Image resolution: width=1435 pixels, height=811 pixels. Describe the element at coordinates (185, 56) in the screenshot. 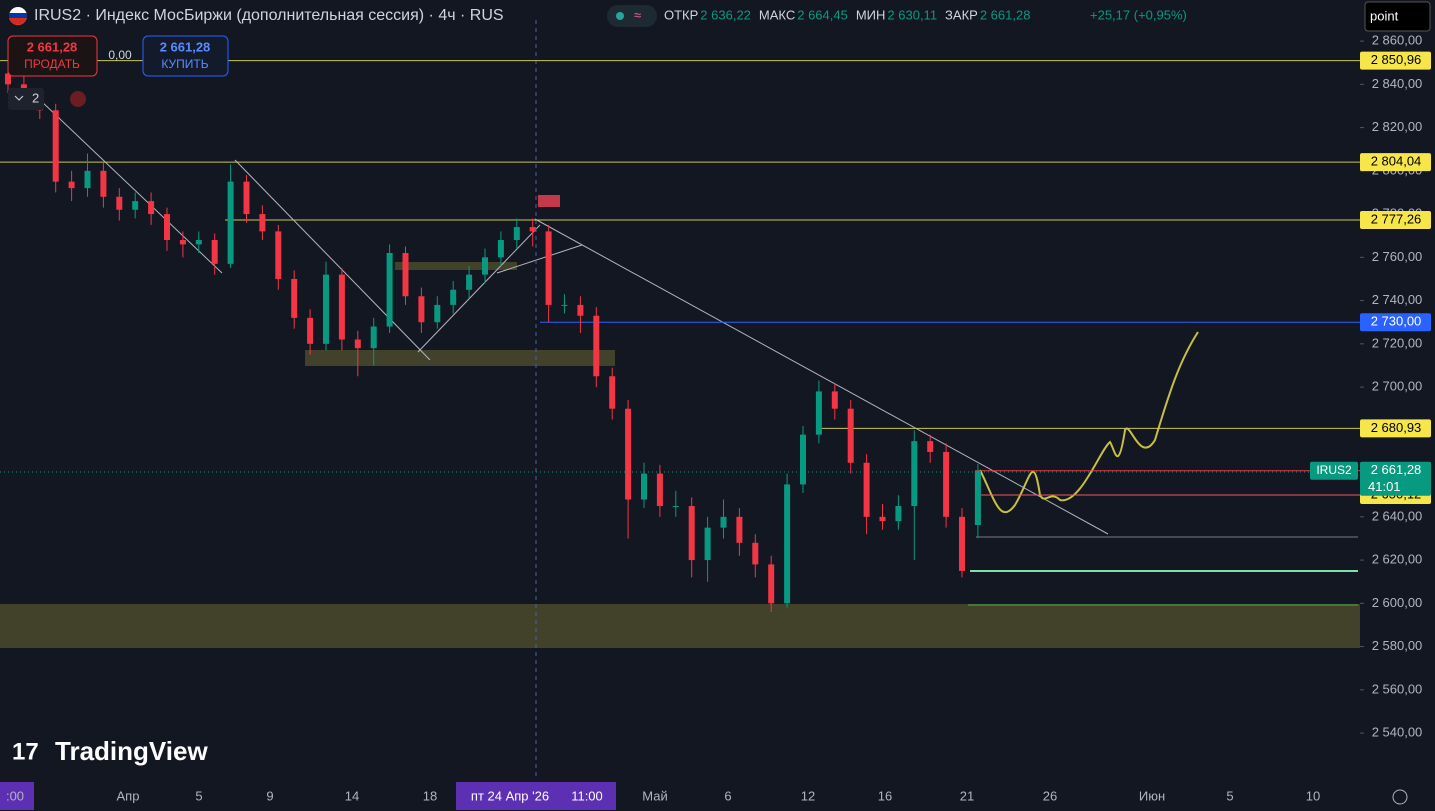

I see `buy-button` at that location.